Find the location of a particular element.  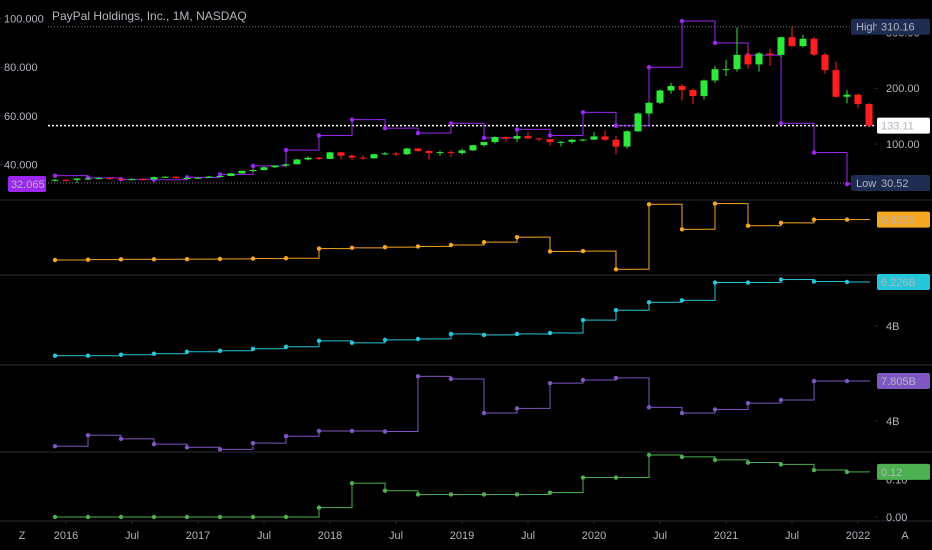

high-marker-box is located at coordinates (864, 26).